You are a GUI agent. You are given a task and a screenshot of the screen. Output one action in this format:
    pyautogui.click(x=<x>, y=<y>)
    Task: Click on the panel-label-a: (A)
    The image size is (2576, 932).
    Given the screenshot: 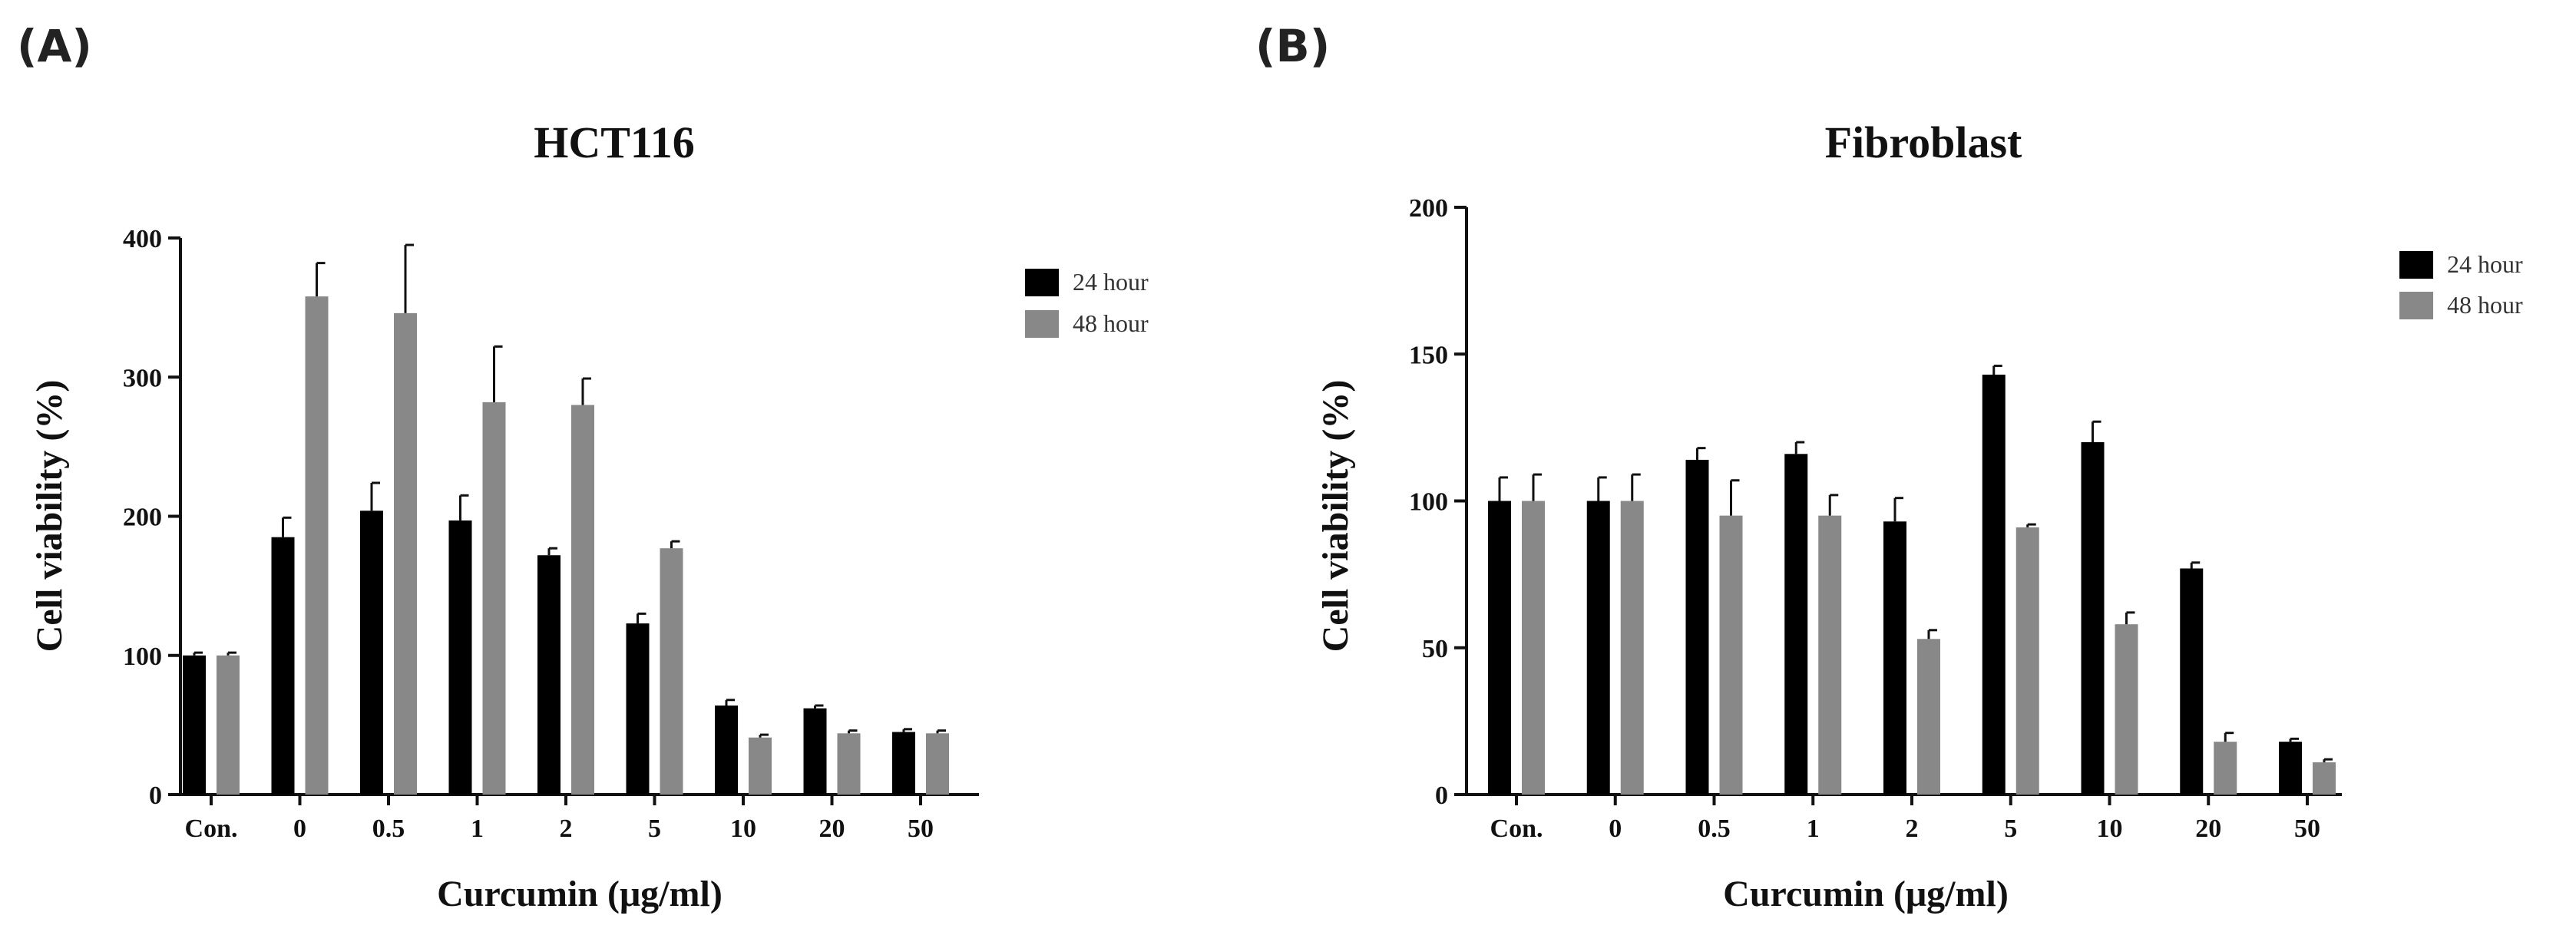 What is the action you would take?
    pyautogui.click(x=55, y=46)
    